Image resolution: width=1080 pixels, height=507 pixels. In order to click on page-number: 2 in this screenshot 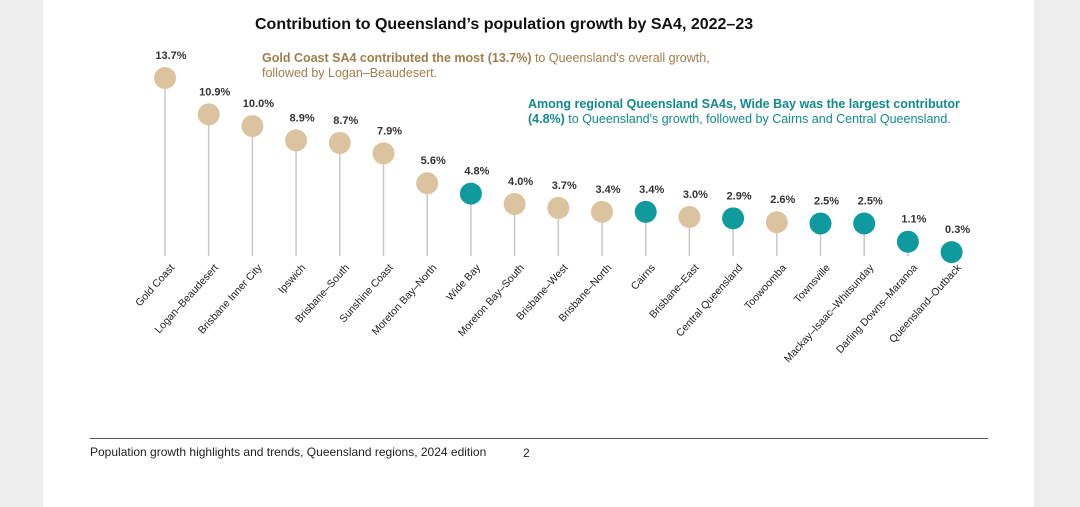, I will do `click(526, 453)`.